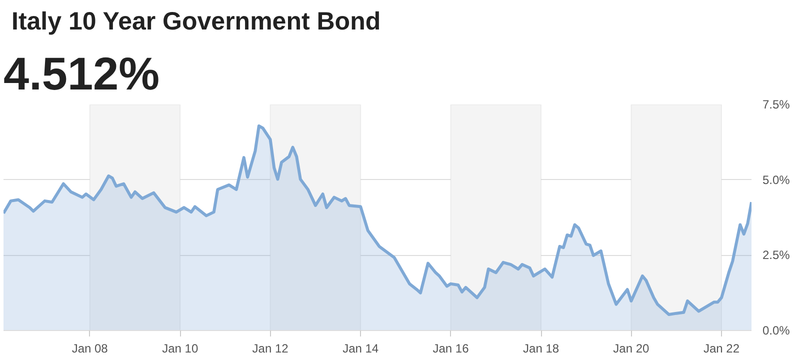  What do you see at coordinates (776, 179) in the screenshot?
I see `y-tick-label: 5.0%` at bounding box center [776, 179].